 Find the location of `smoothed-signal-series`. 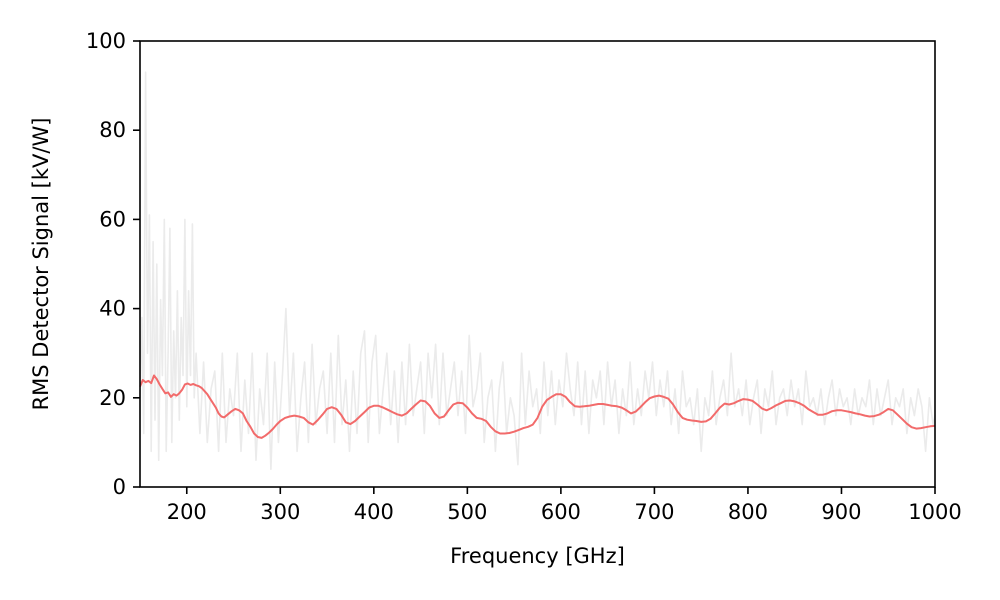

smoothed-signal-series is located at coordinates (537, 406).